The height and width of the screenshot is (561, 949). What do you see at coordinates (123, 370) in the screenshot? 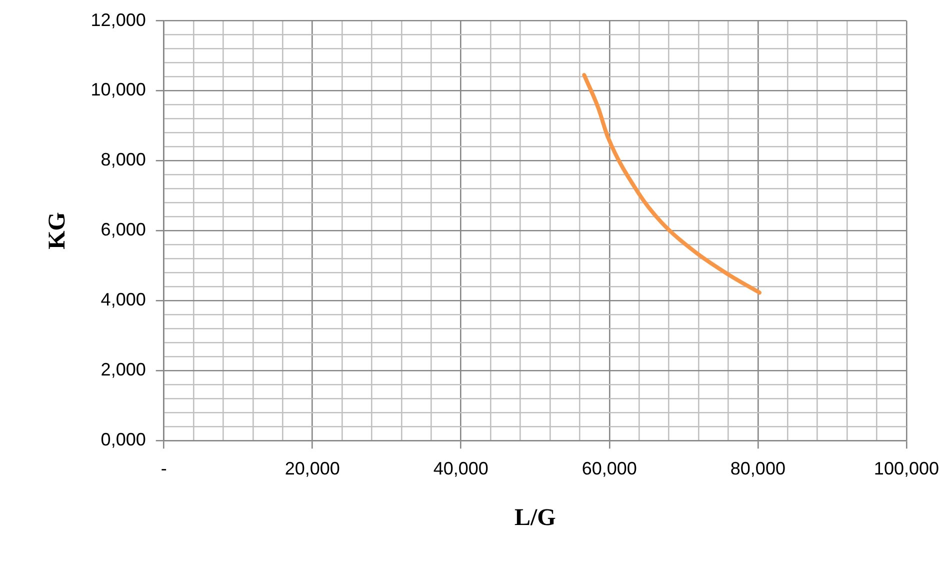
I see `y-tick-label: 2,000` at bounding box center [123, 370].